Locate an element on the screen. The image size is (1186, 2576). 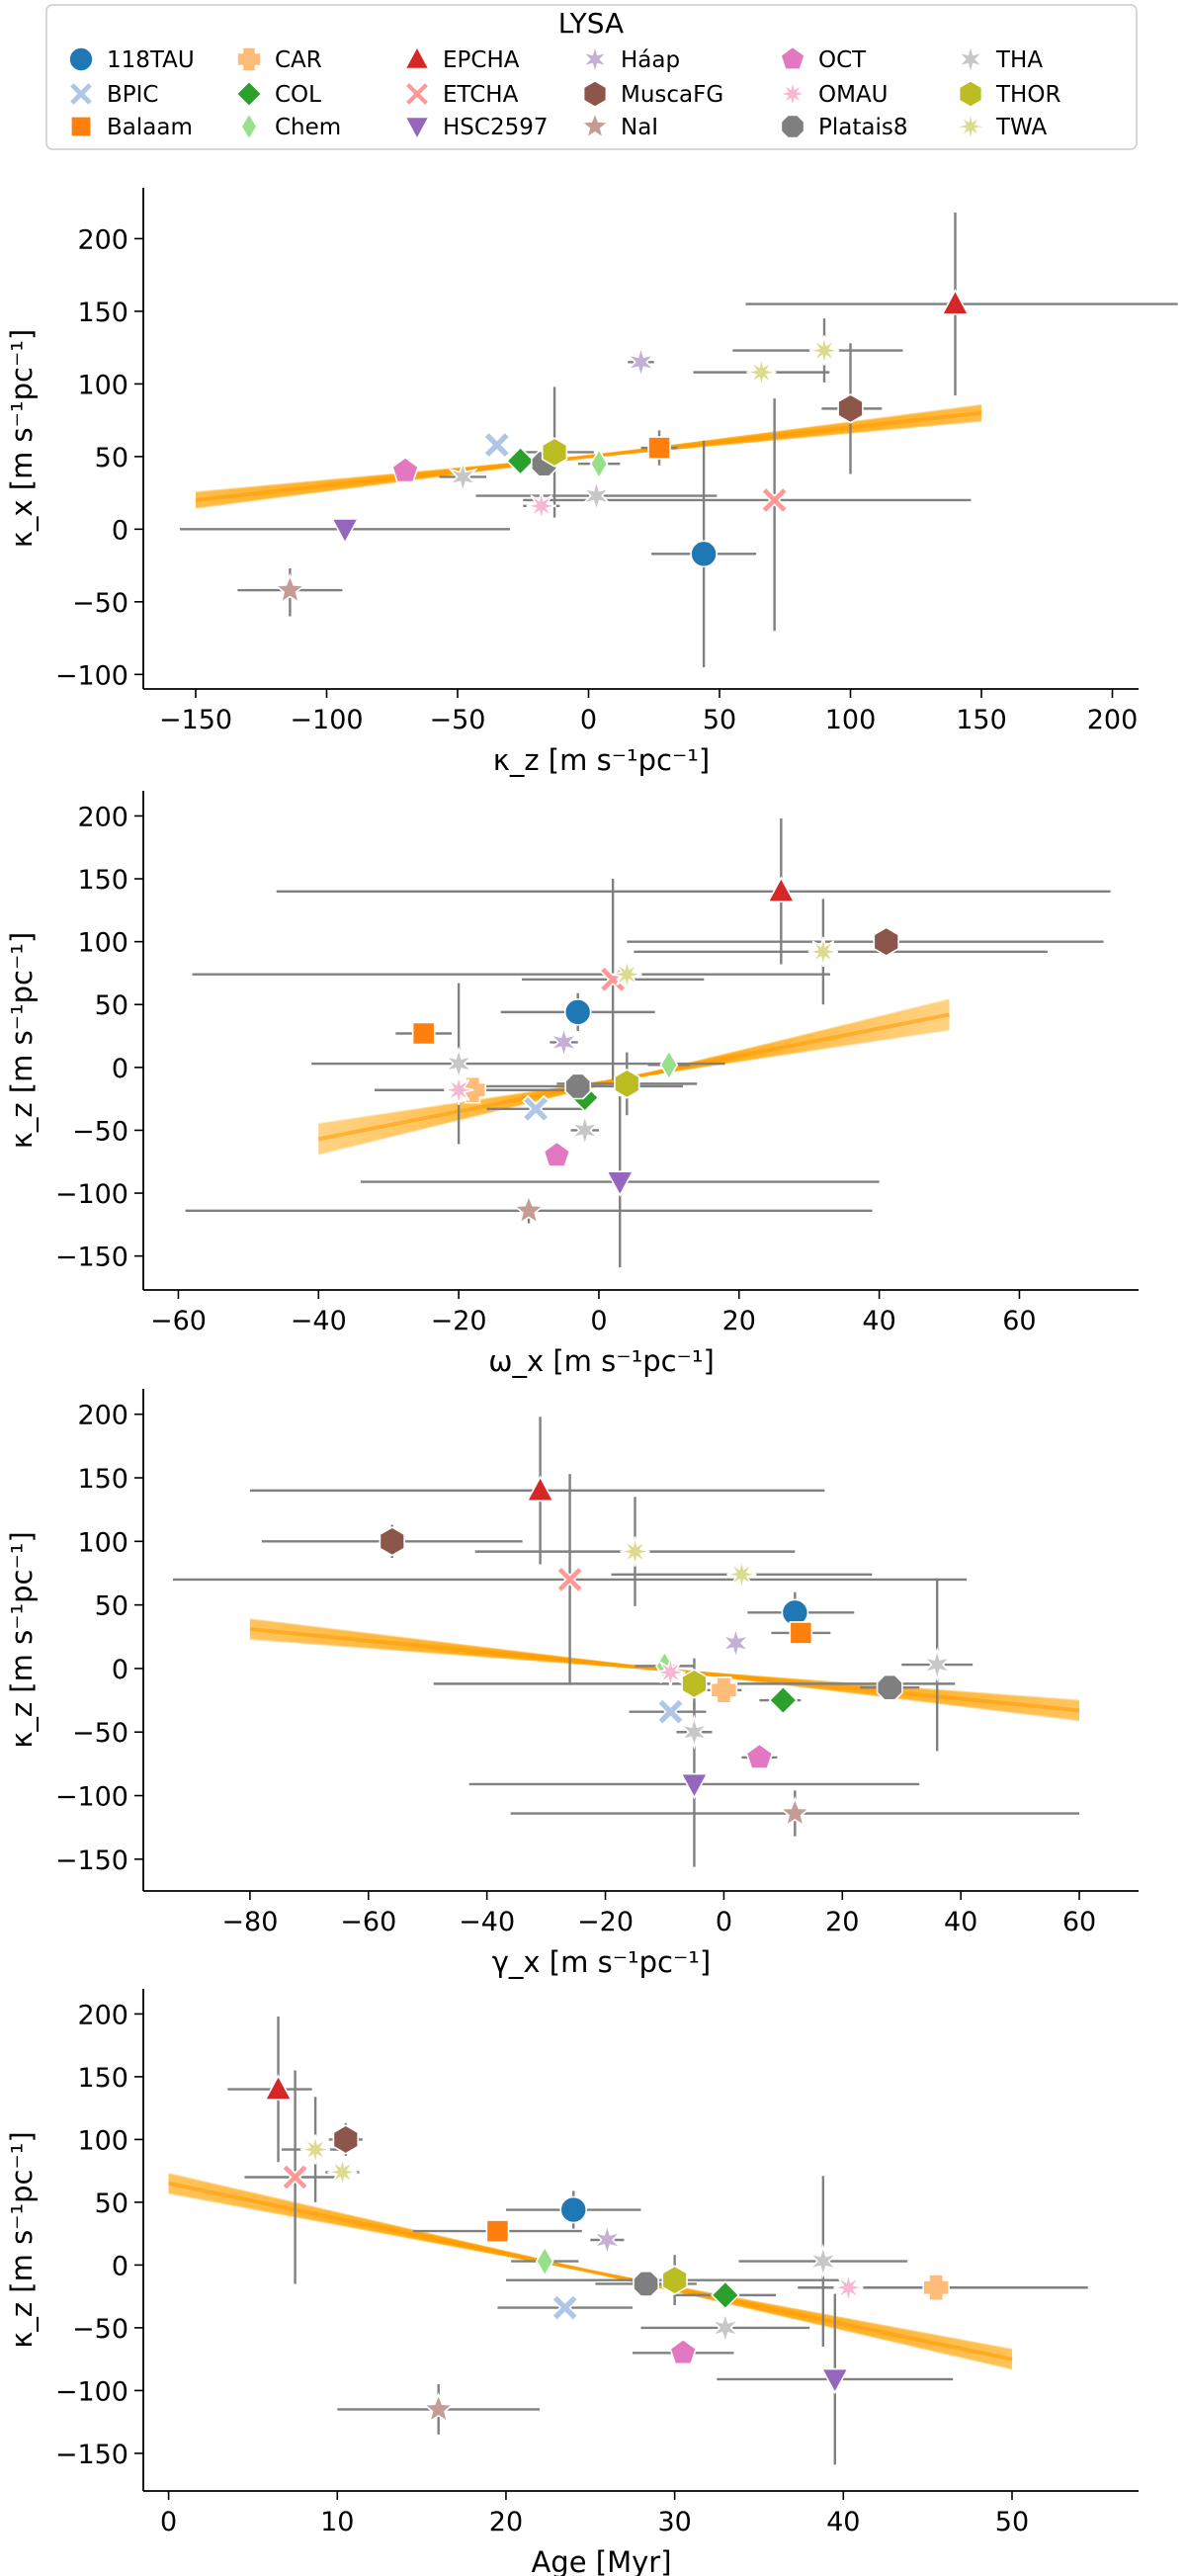
legend-item: HSC2597 is located at coordinates (476, 128).